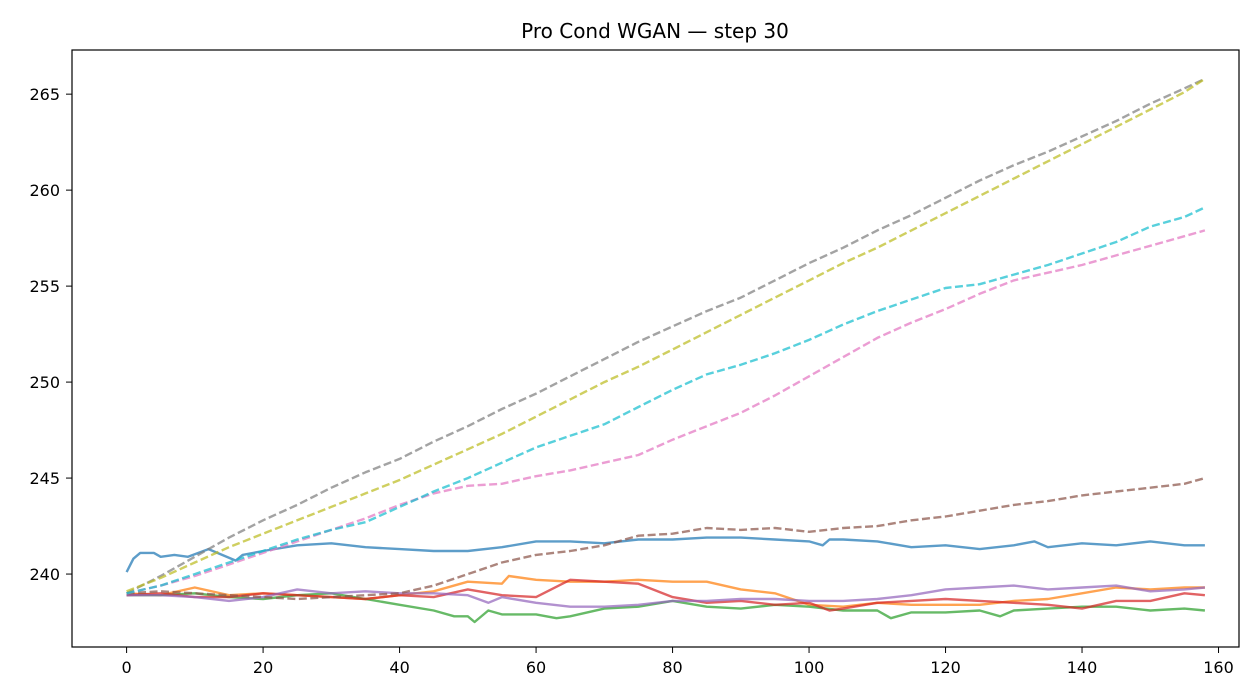  What do you see at coordinates (44, 190) in the screenshot?
I see `y-tick-label: 260` at bounding box center [44, 190].